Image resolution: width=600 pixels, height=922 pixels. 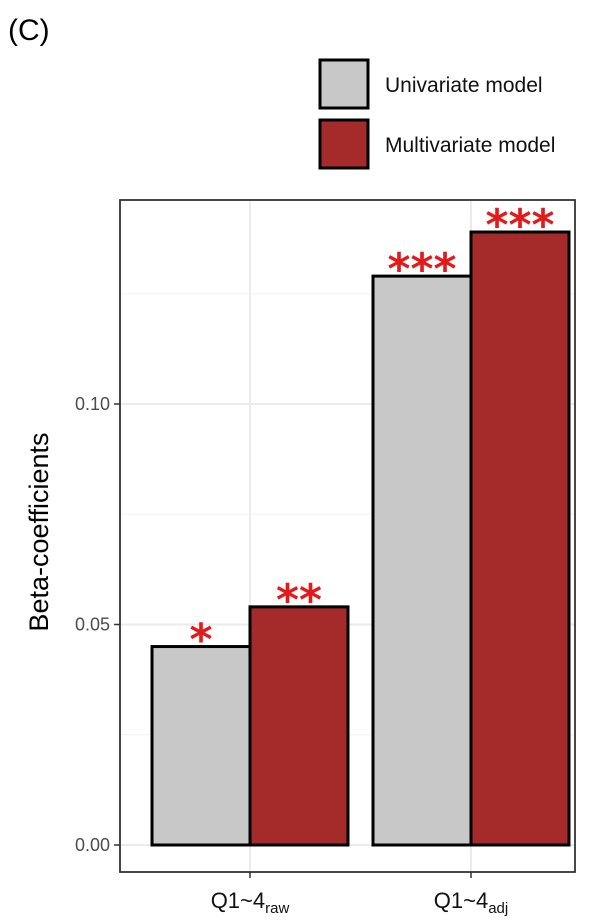 I want to click on y-tick-label-2: 0.05, so click(x=92, y=625).